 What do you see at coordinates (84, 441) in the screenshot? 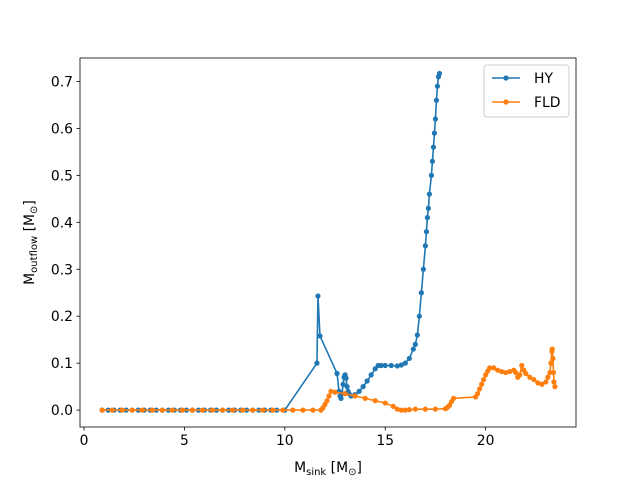
I see `x-tick-label: 0` at bounding box center [84, 441].